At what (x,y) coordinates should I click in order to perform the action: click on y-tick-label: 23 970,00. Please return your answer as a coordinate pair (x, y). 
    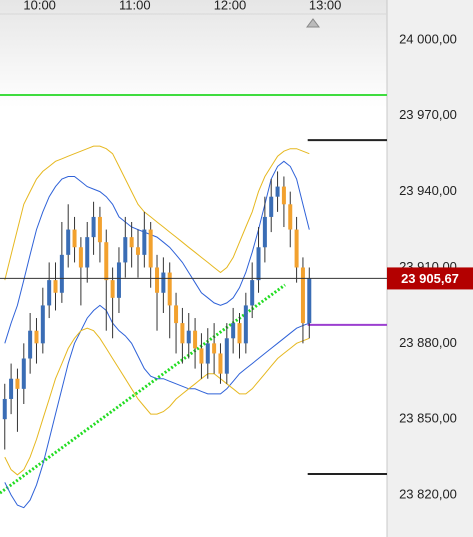
    Looking at the image, I should click on (428, 114).